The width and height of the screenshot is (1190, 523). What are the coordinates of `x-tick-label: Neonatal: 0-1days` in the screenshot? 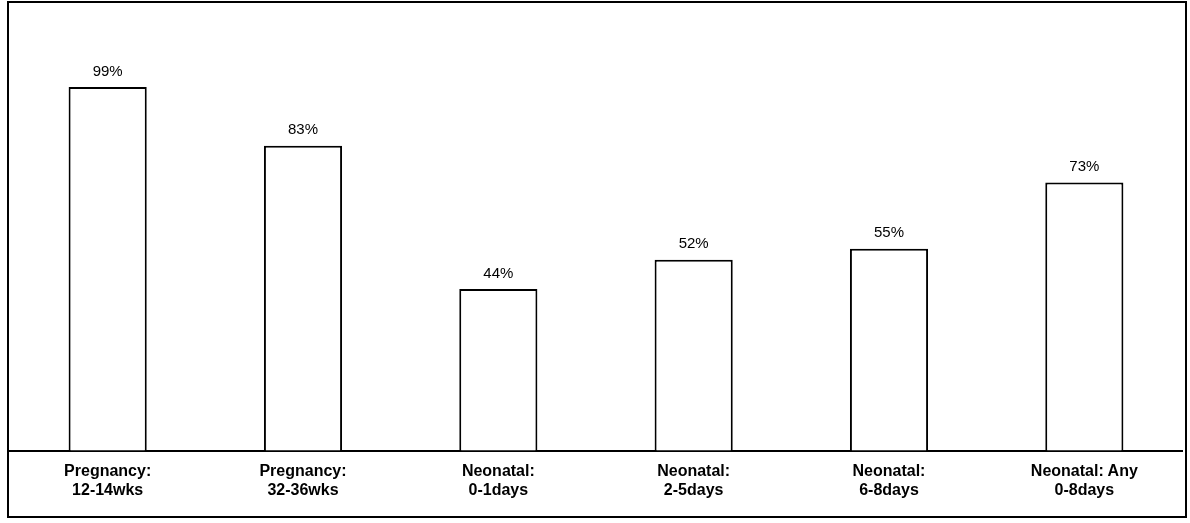 It's located at (498, 479).